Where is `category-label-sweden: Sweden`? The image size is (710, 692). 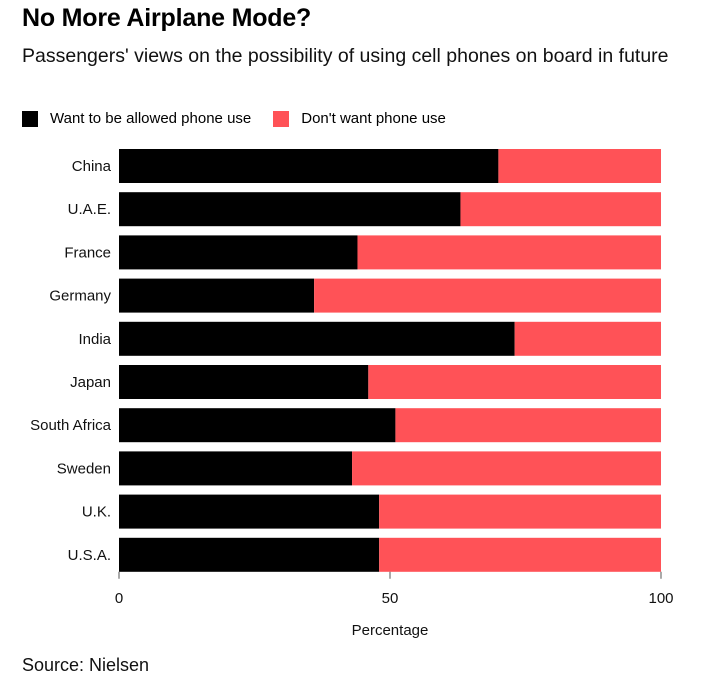 category-label-sweden: Sweden is located at coordinates (84, 468).